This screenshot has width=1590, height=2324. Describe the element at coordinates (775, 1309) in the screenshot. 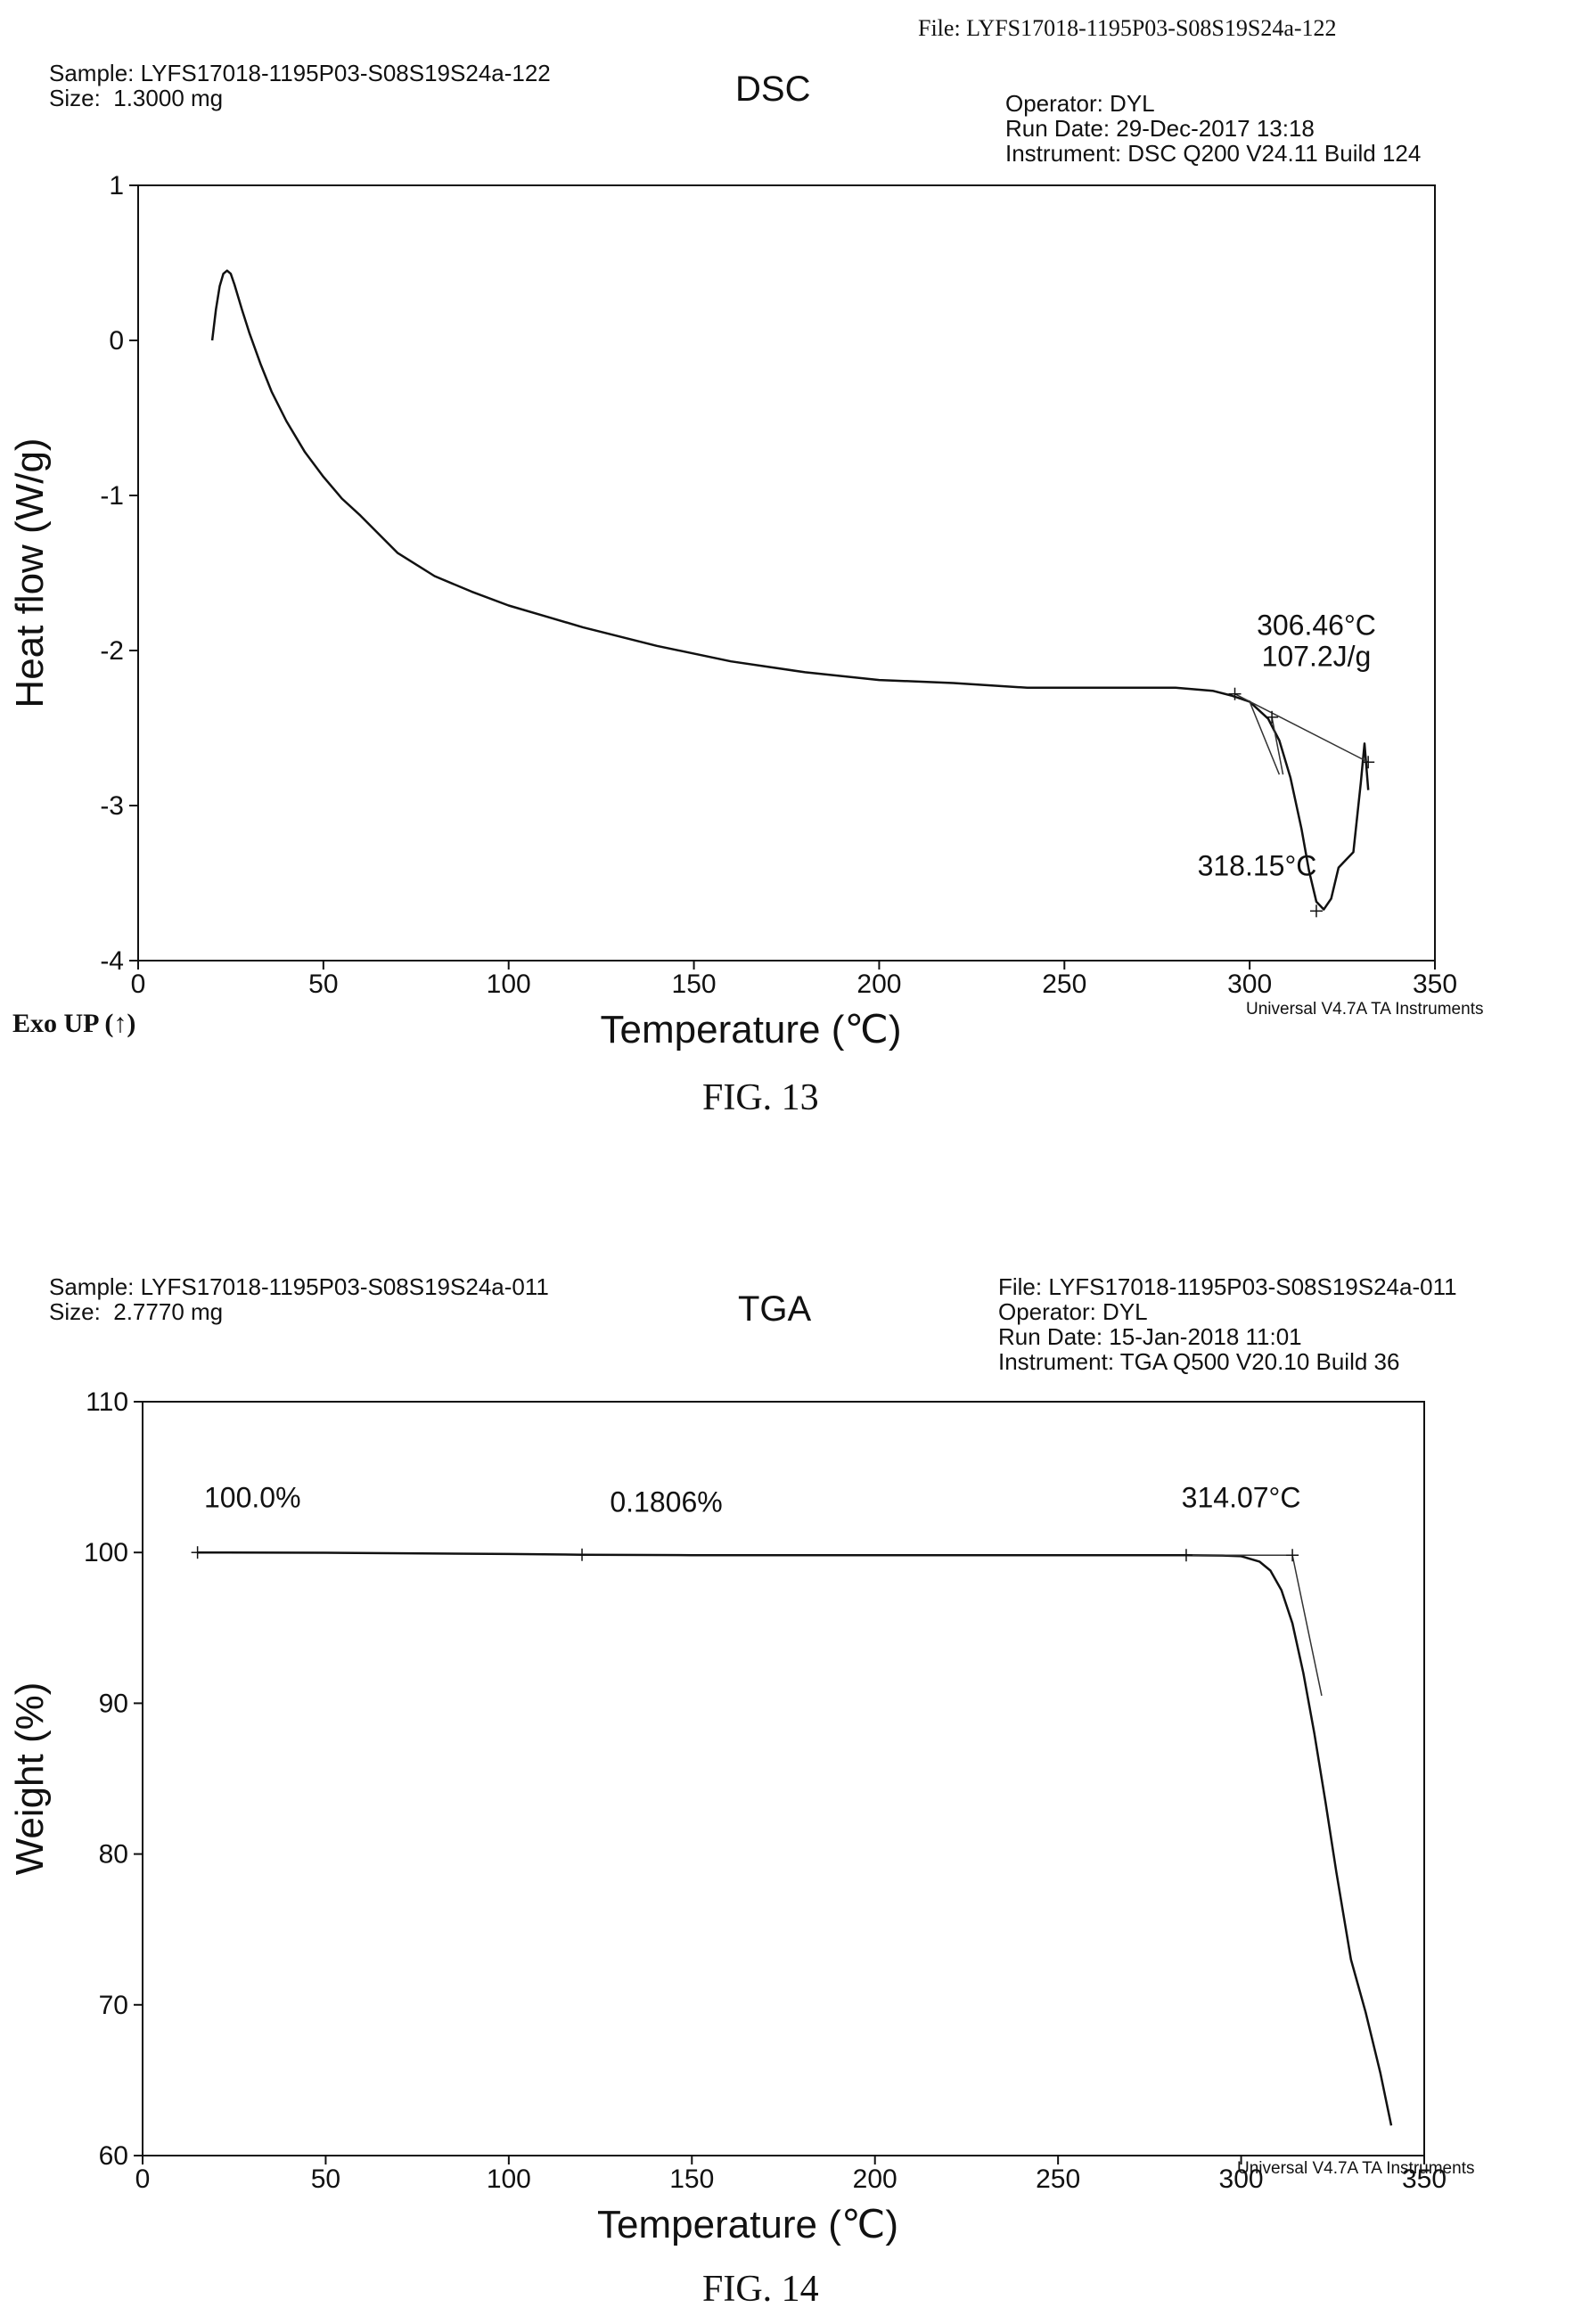

I see `tga-title: TGA` at that location.